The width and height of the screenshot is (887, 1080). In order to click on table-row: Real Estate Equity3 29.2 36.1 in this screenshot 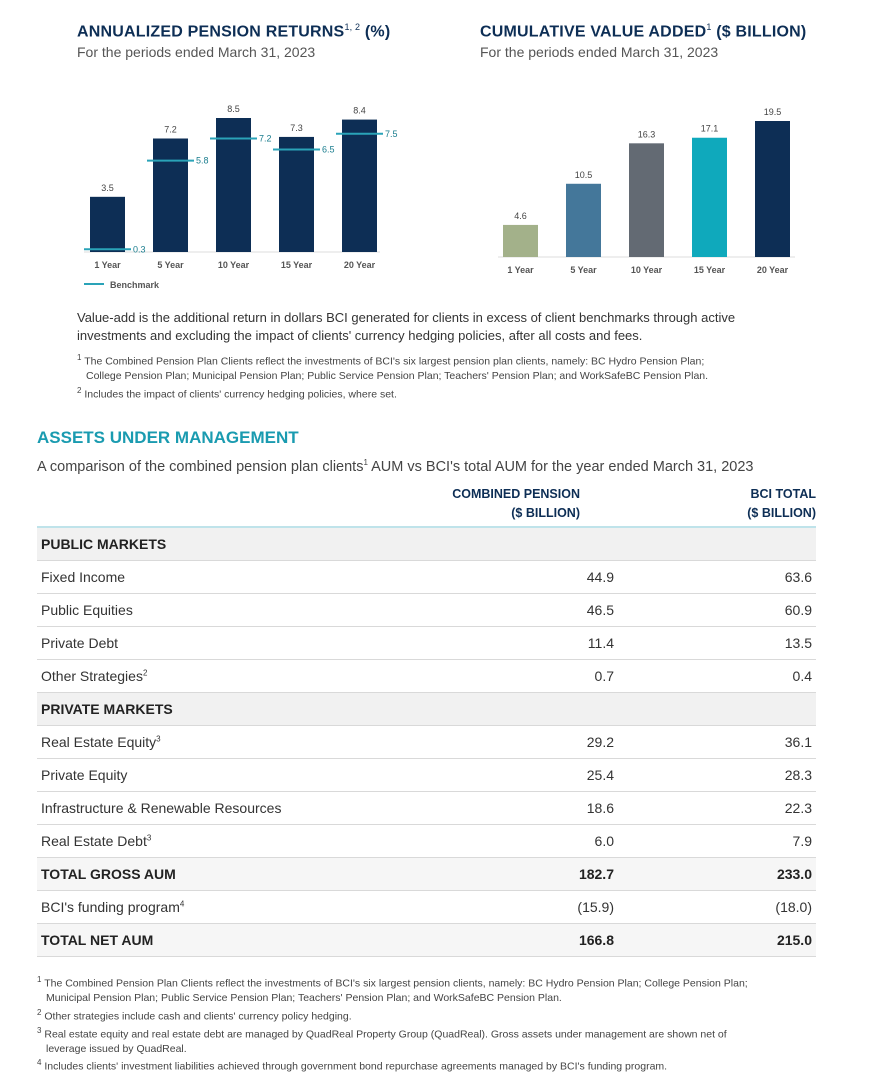, I will do `click(426, 742)`.